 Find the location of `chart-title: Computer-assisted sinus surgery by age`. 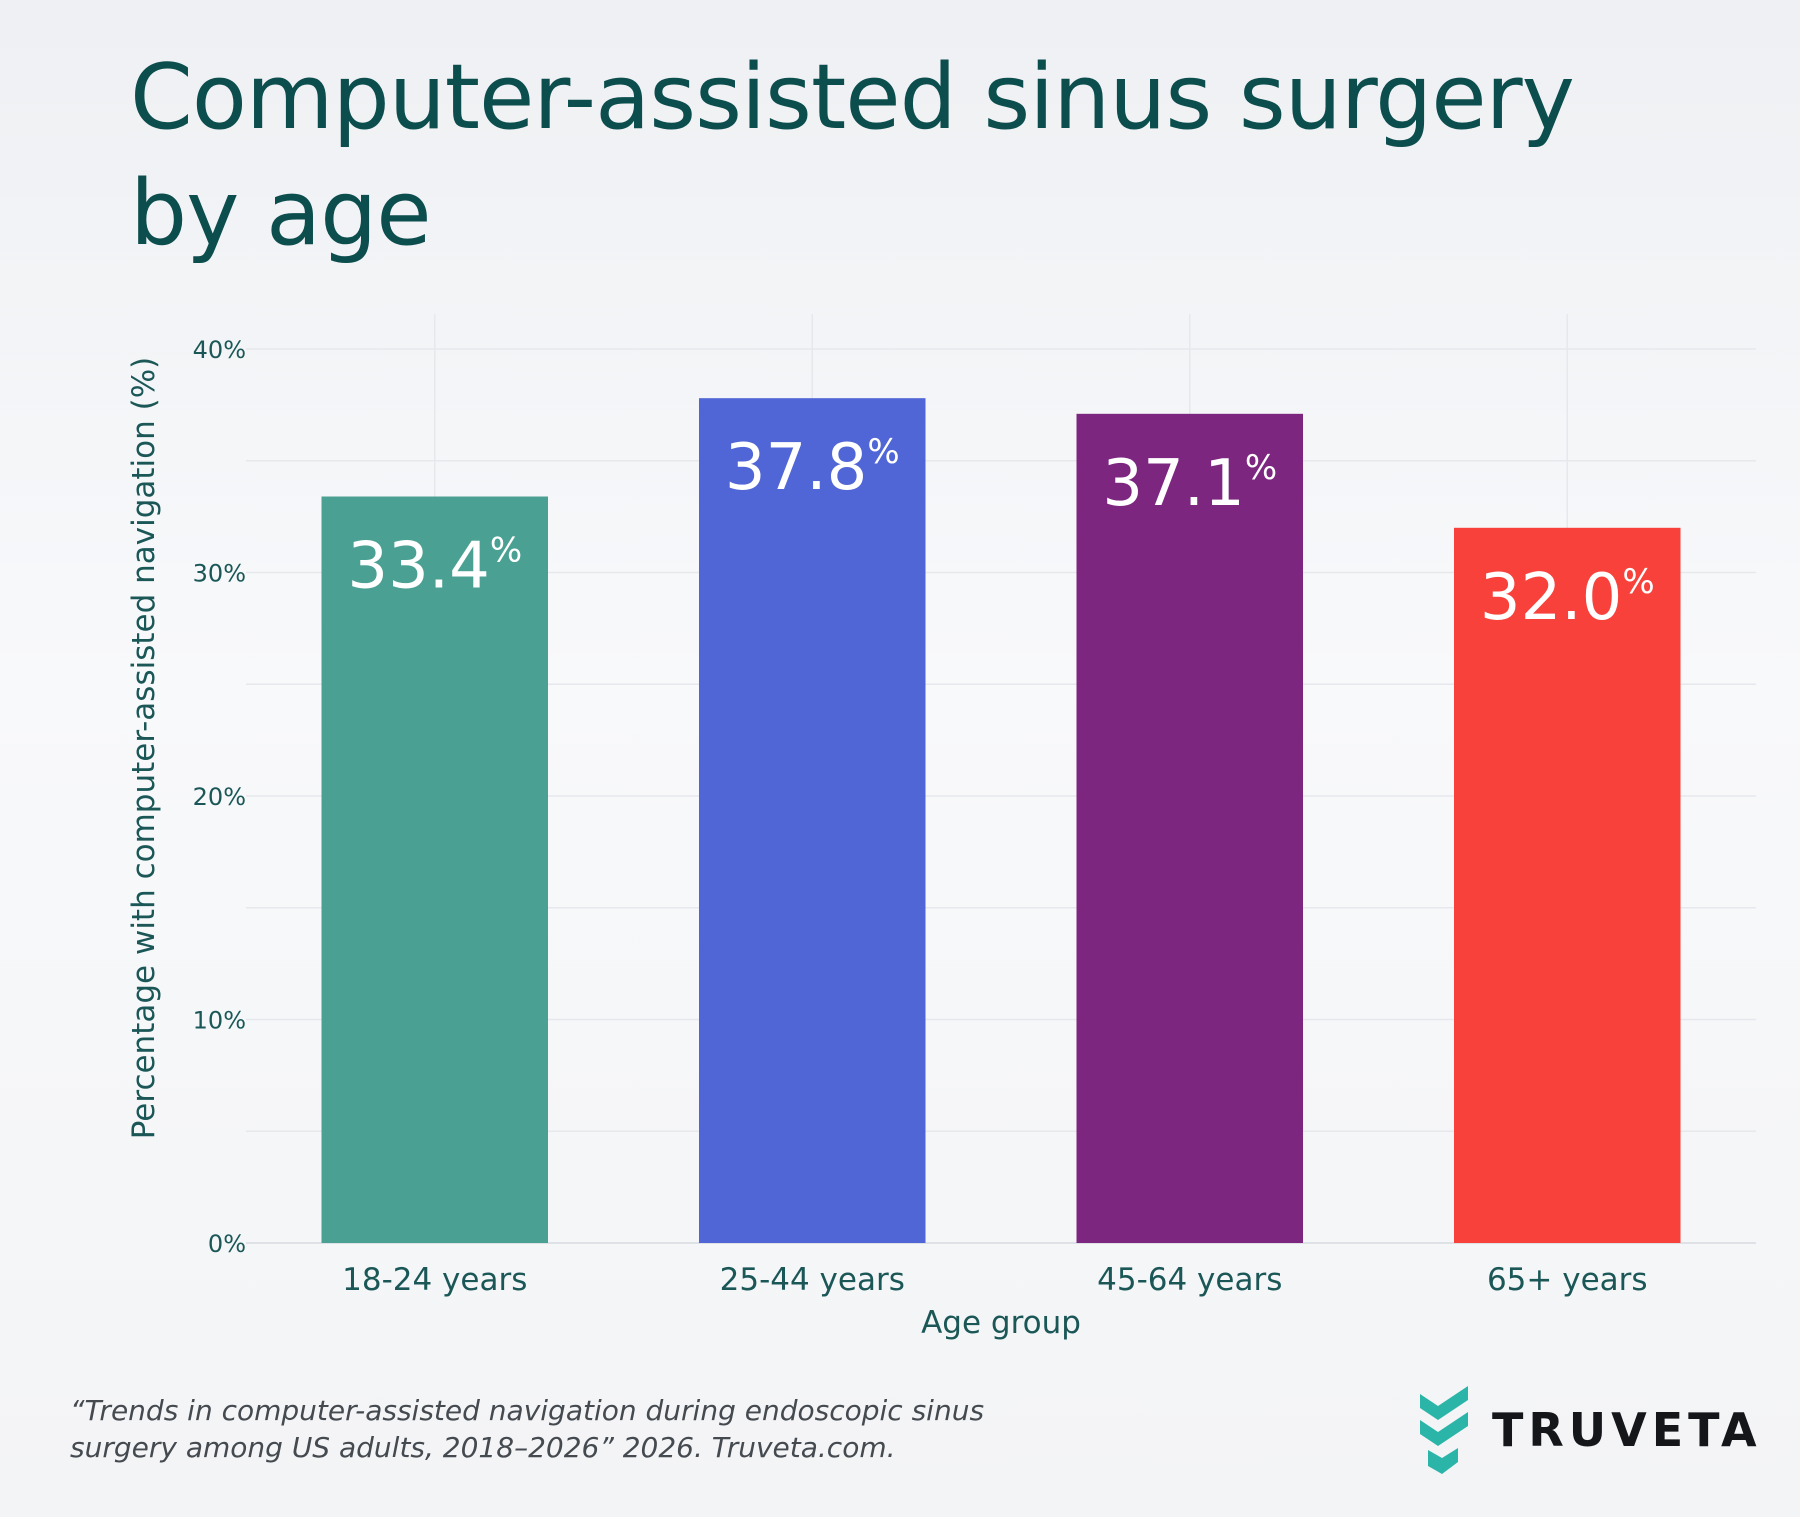

chart-title: Computer-assisted sinus surgery by age is located at coordinates (852, 155).